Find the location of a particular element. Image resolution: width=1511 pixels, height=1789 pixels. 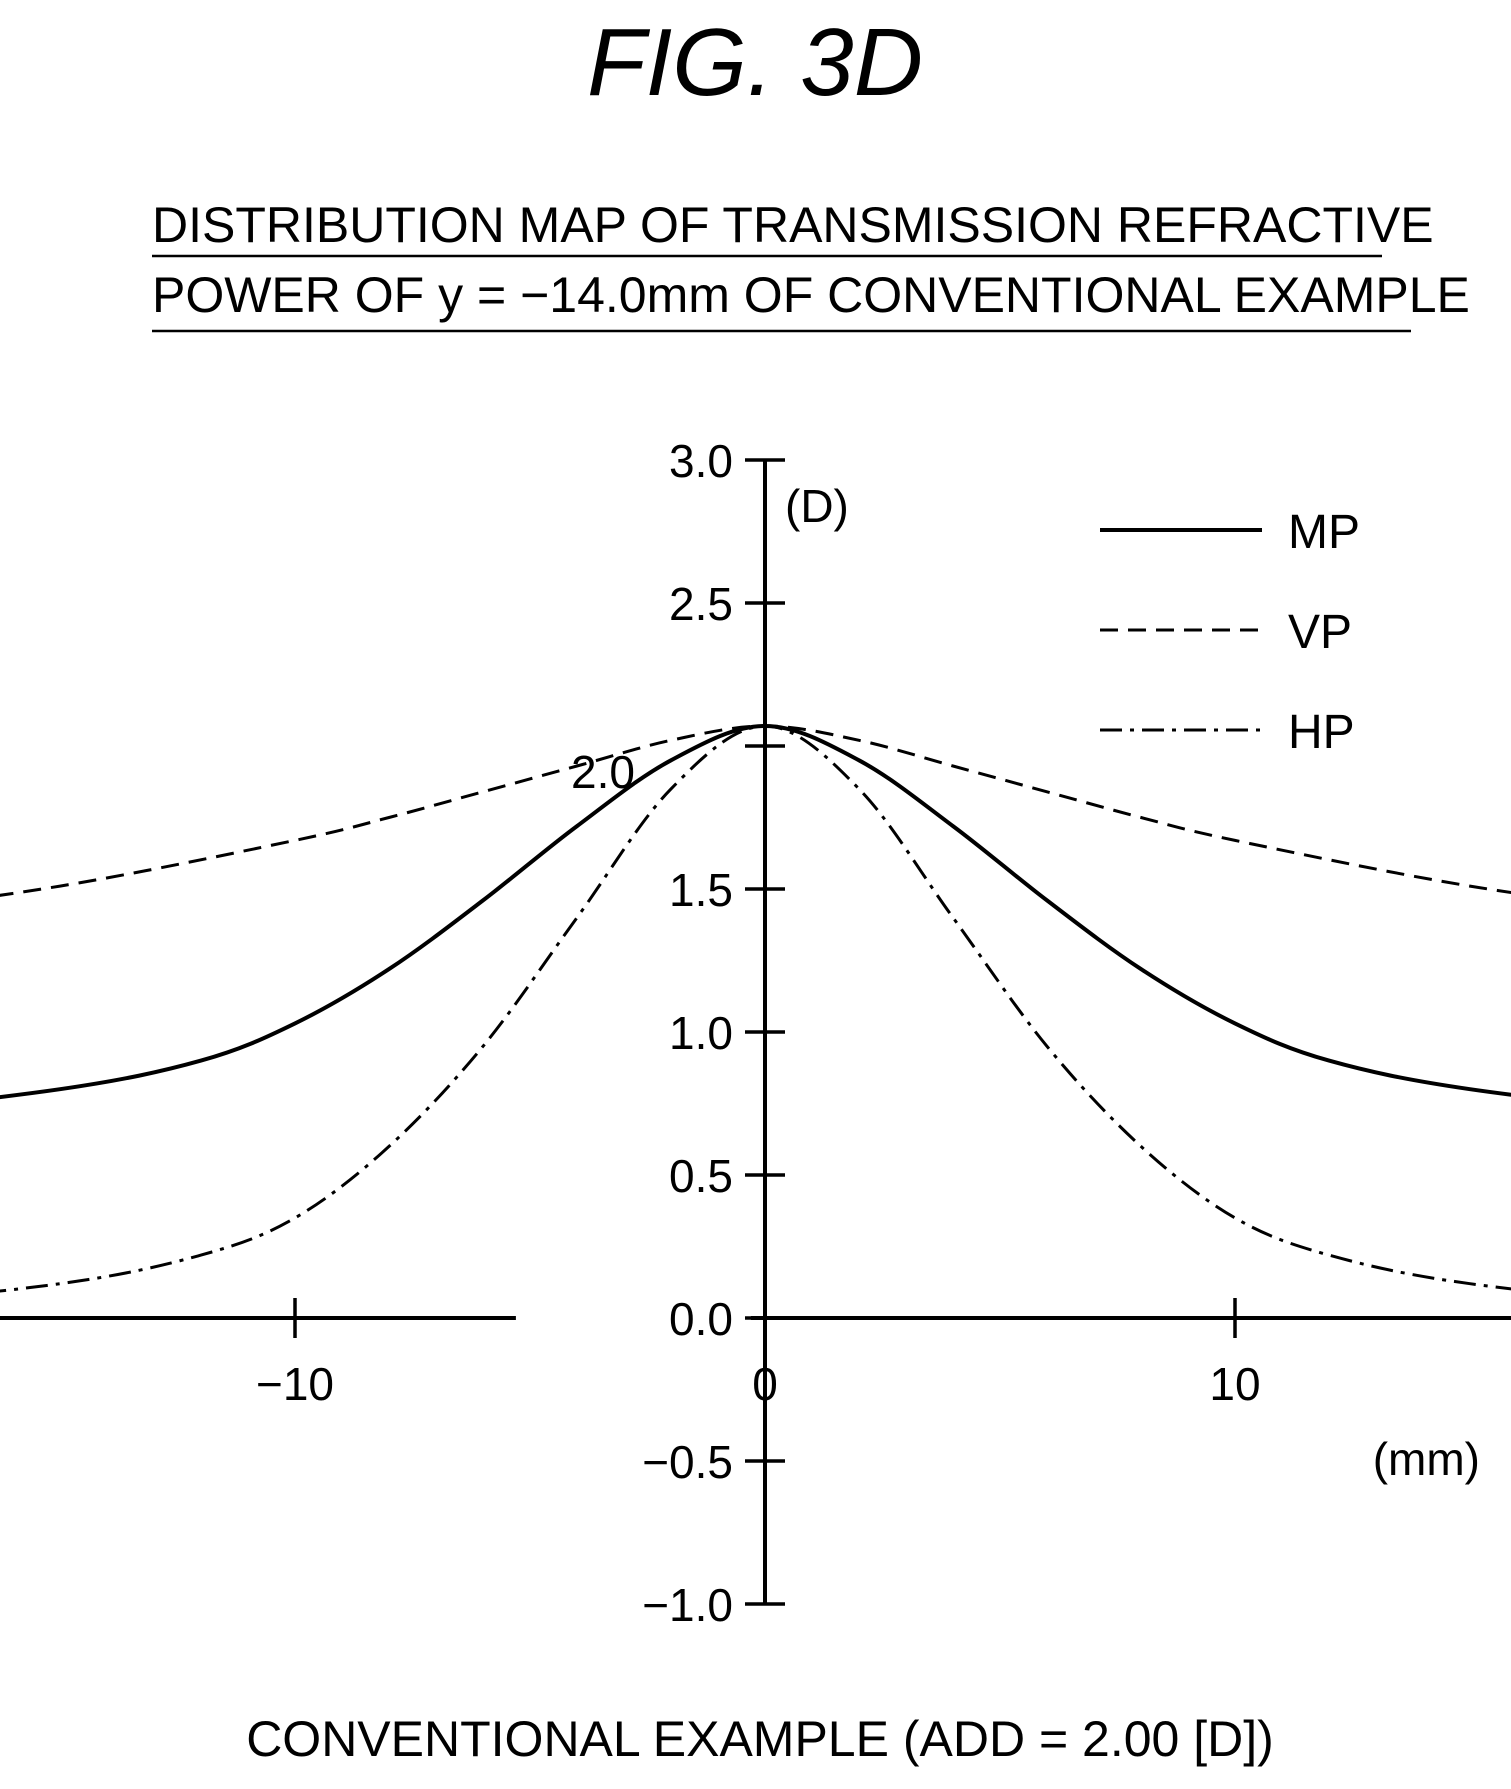

x-tick-label: 0 is located at coordinates (765, 1384).